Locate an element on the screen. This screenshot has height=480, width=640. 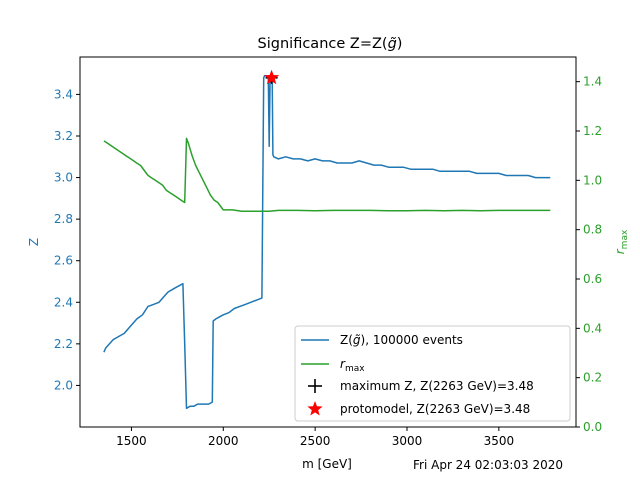
marker-protomodel is located at coordinates (272, 77).